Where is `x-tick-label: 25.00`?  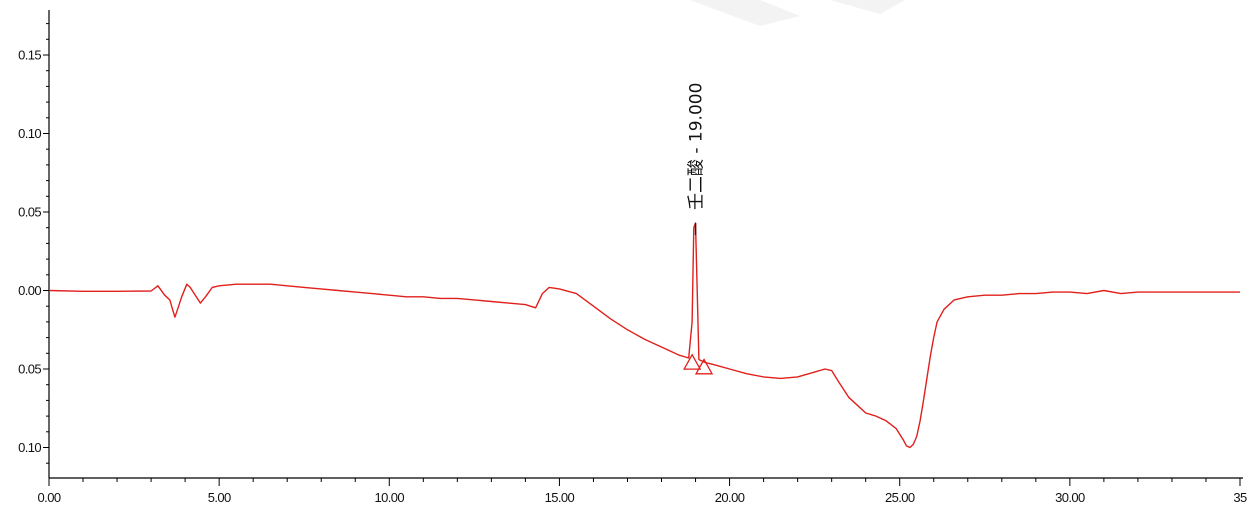 x-tick-label: 25.00 is located at coordinates (900, 497).